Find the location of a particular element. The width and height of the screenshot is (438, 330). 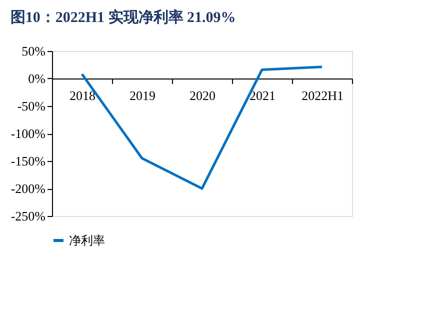

legend-label: 净利率 is located at coordinates (87, 241).